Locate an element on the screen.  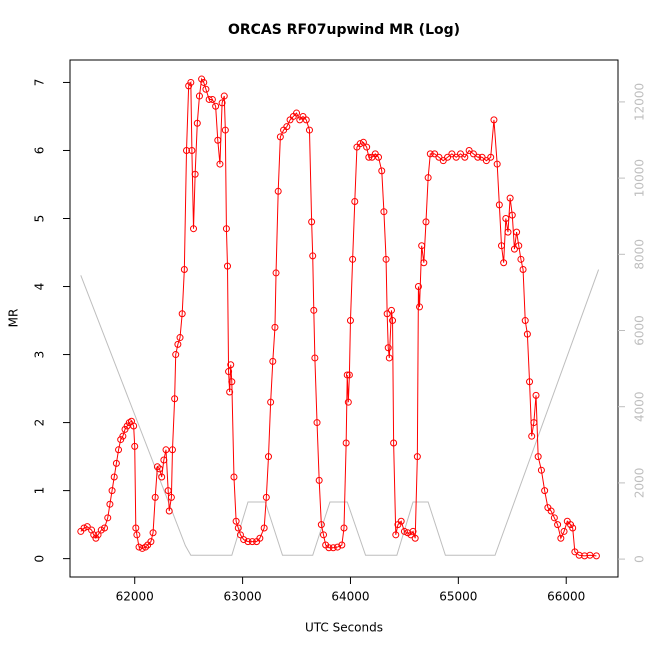
y-tick-label: 0 is located at coordinates (40, 559).